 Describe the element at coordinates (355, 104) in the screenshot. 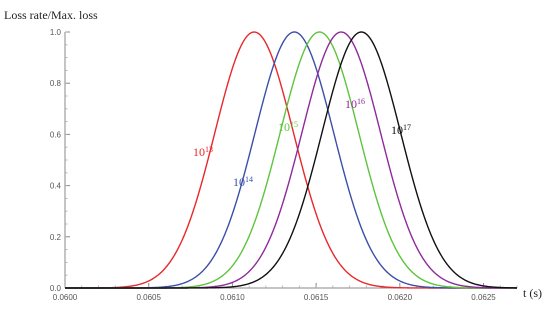

I see `series-label-1e16: 1016` at that location.